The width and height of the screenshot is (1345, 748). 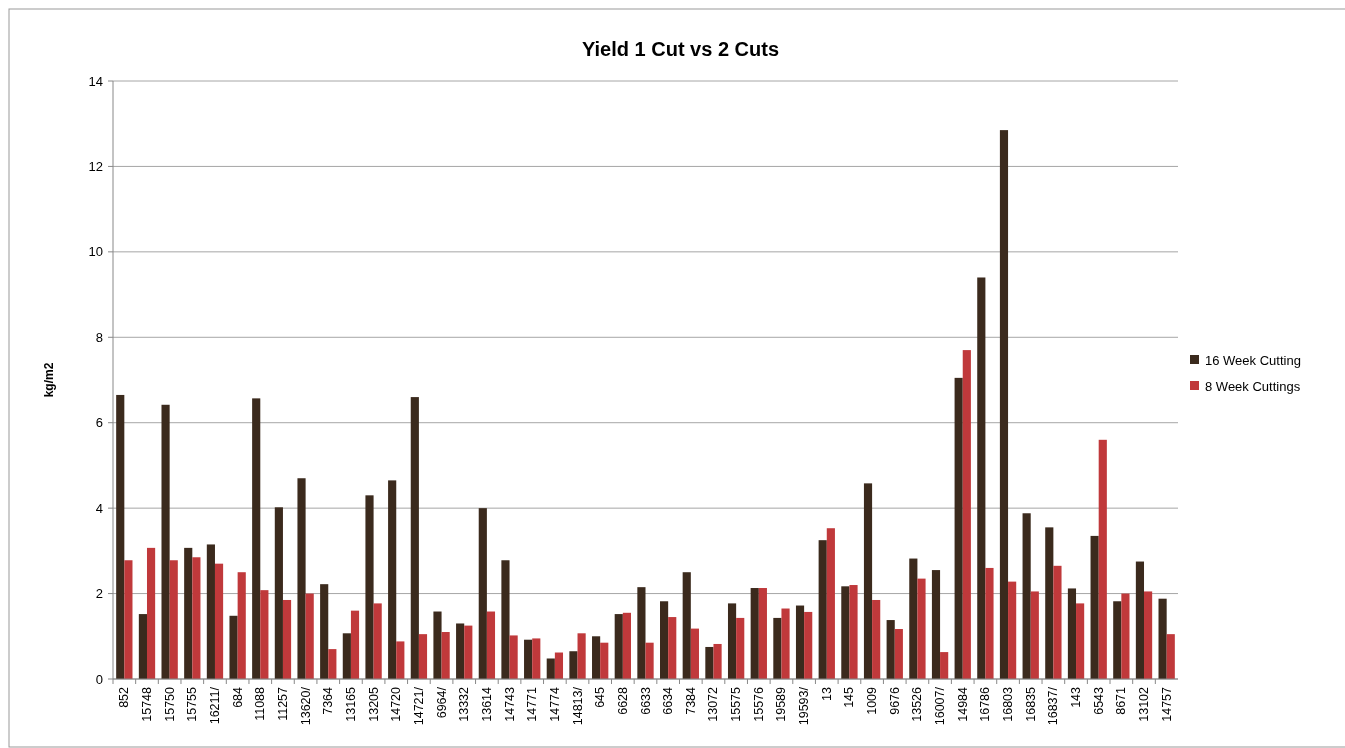 What do you see at coordinates (99, 594) in the screenshot?
I see `y-tick-label: 2` at bounding box center [99, 594].